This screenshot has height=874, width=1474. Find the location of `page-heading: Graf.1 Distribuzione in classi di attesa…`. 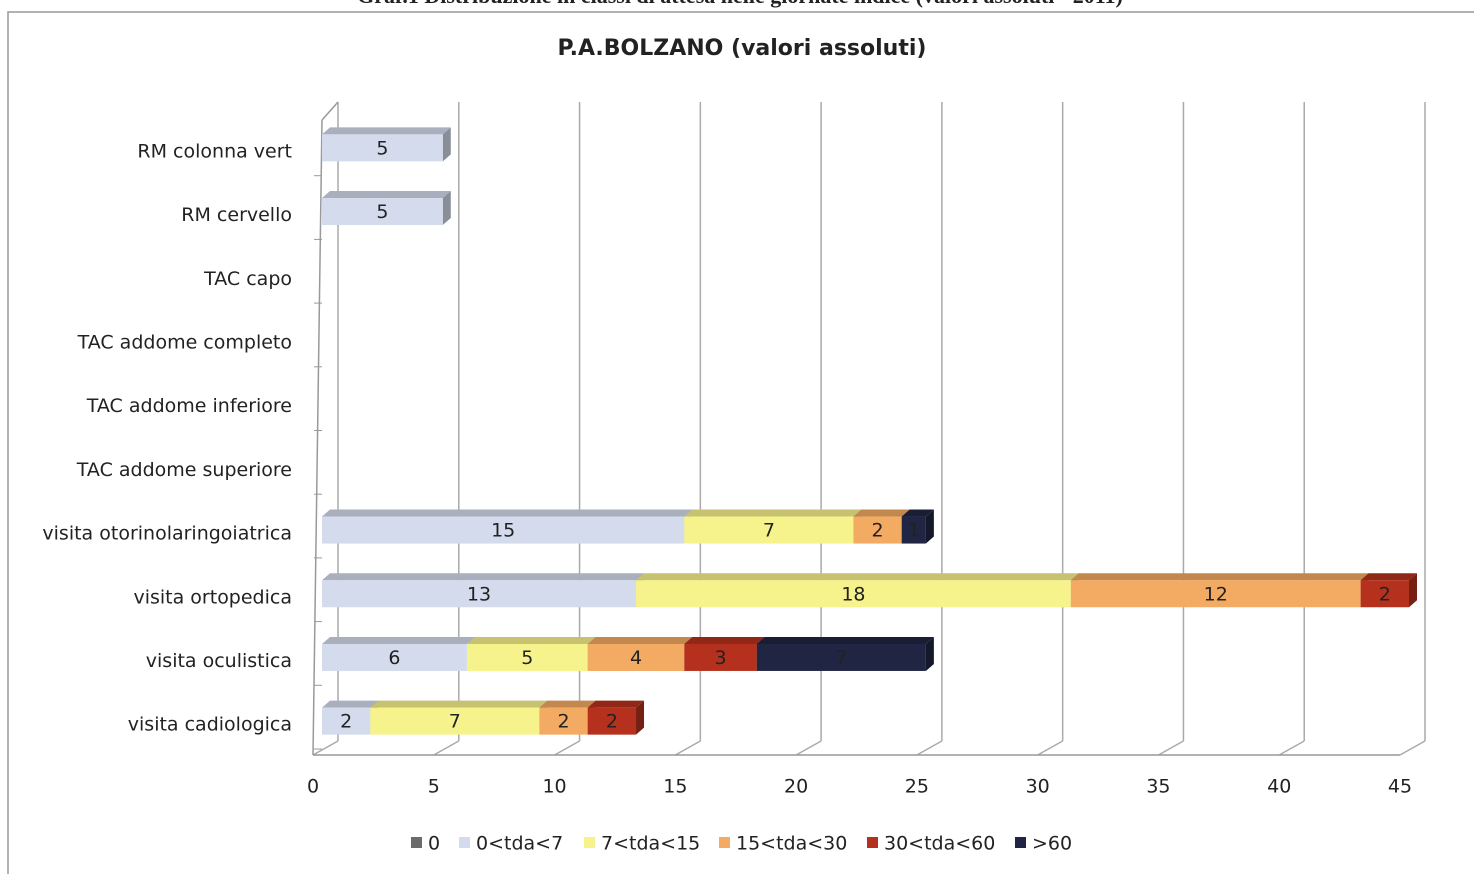

page-heading: Graf.1 Distribuzione in classi di attesa… is located at coordinates (740, 4).